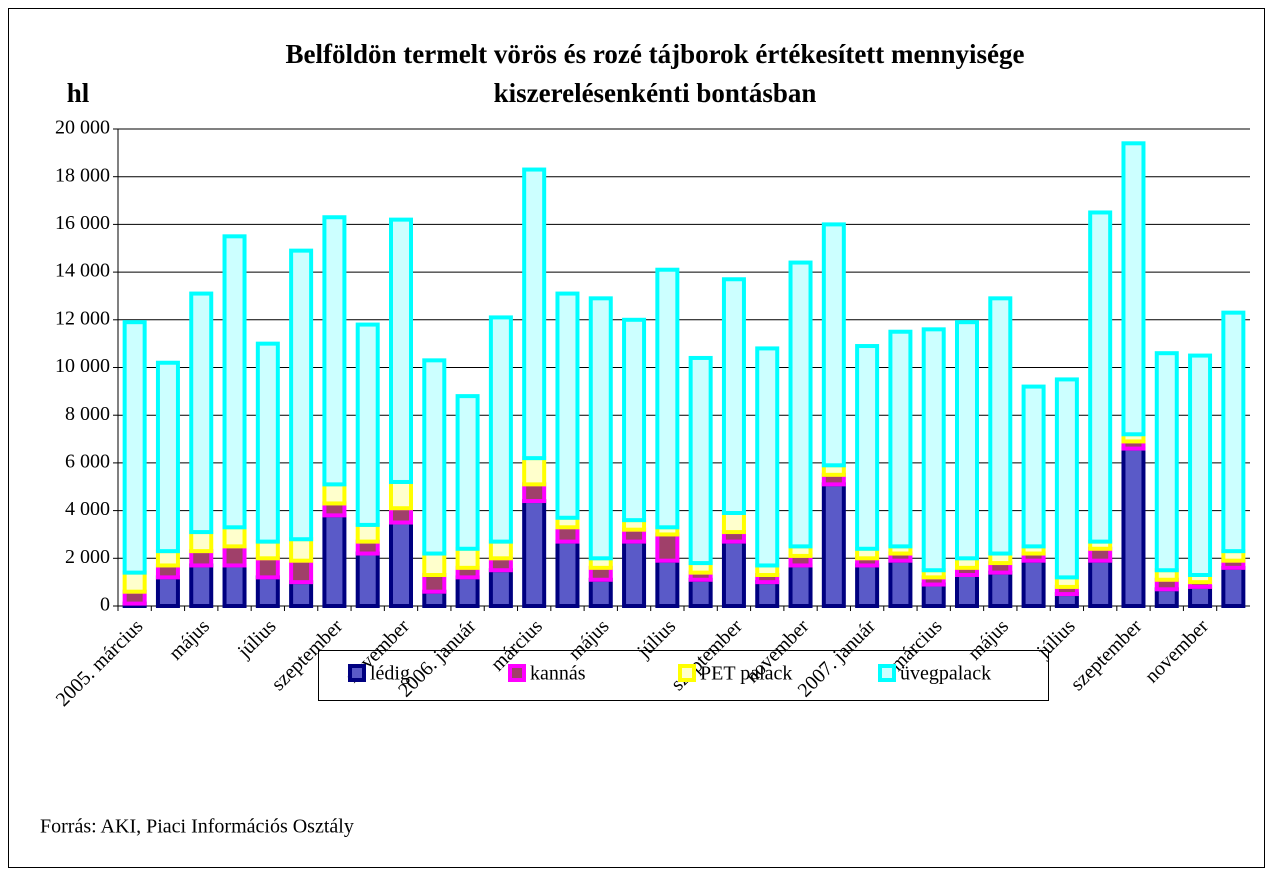 This screenshot has height=876, width=1273. I want to click on source-note: Forrás: AKI, Piaci Információs Osztály, so click(197, 827).